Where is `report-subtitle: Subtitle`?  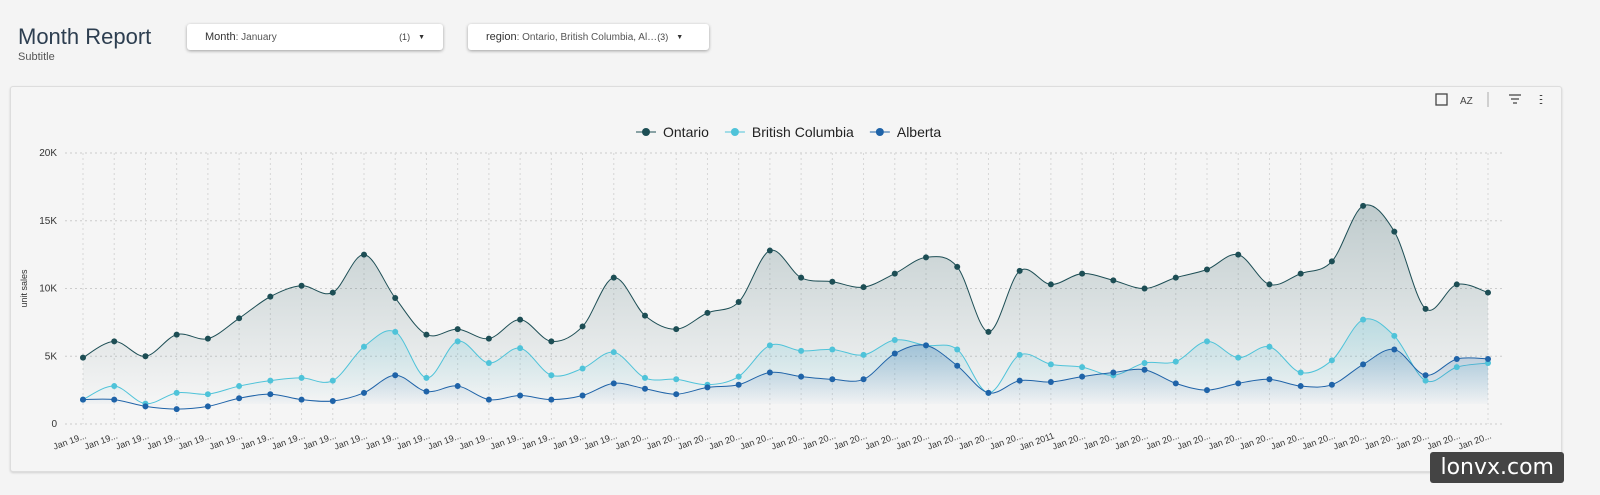
report-subtitle: Subtitle is located at coordinates (36, 57).